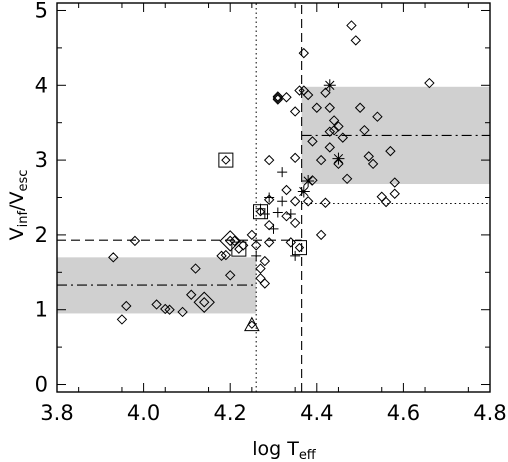  What do you see at coordinates (41, 160) in the screenshot?
I see `y-tick-label: 3` at bounding box center [41, 160].